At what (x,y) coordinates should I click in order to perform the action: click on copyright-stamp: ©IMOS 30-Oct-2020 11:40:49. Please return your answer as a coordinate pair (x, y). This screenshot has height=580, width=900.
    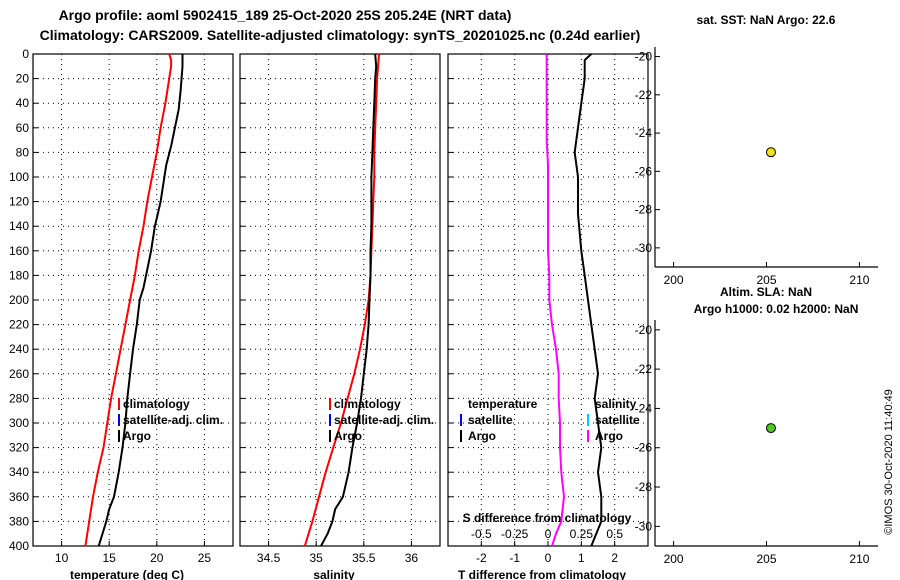
    Looking at the image, I should click on (889, 461).